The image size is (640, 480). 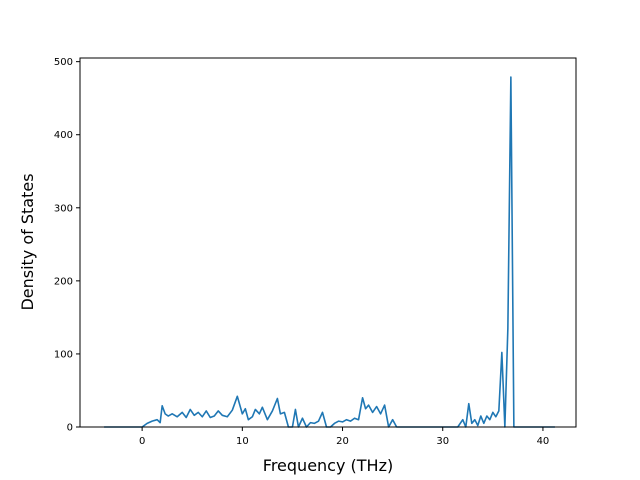 What do you see at coordinates (63, 208) in the screenshot?
I see `y-tick-label: 300` at bounding box center [63, 208].